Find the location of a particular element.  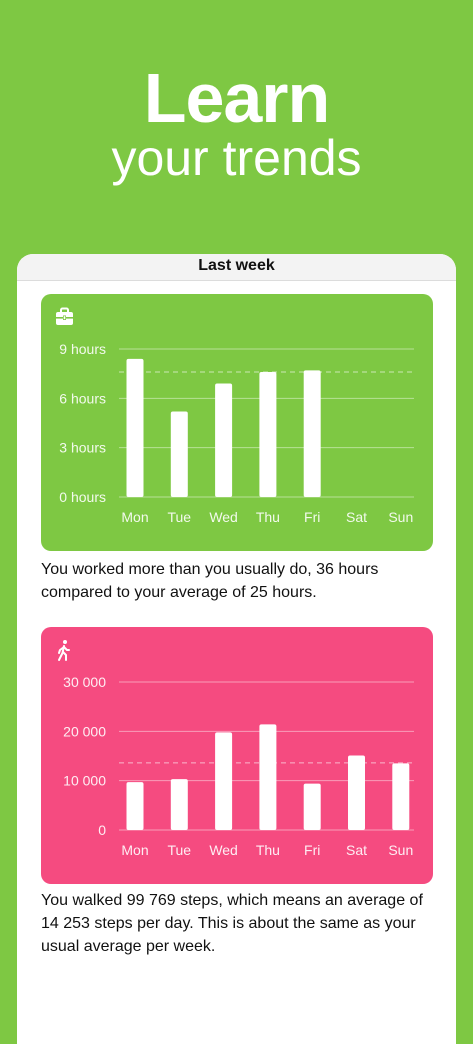

steps-ytick-label: 30 000 is located at coordinates (84, 682).